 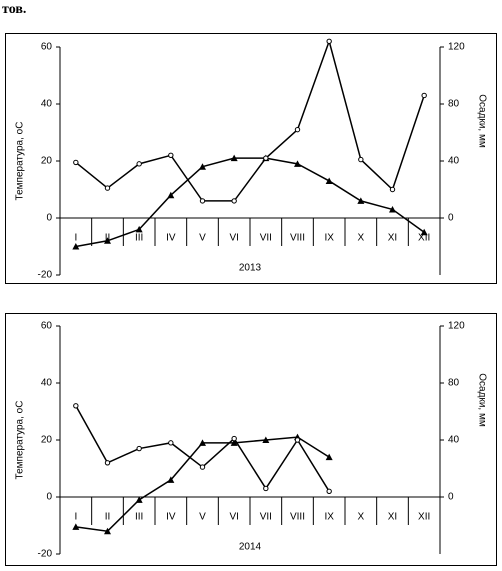 What do you see at coordinates (108, 517) in the screenshot?
I see `x-tick-label: II` at bounding box center [108, 517].